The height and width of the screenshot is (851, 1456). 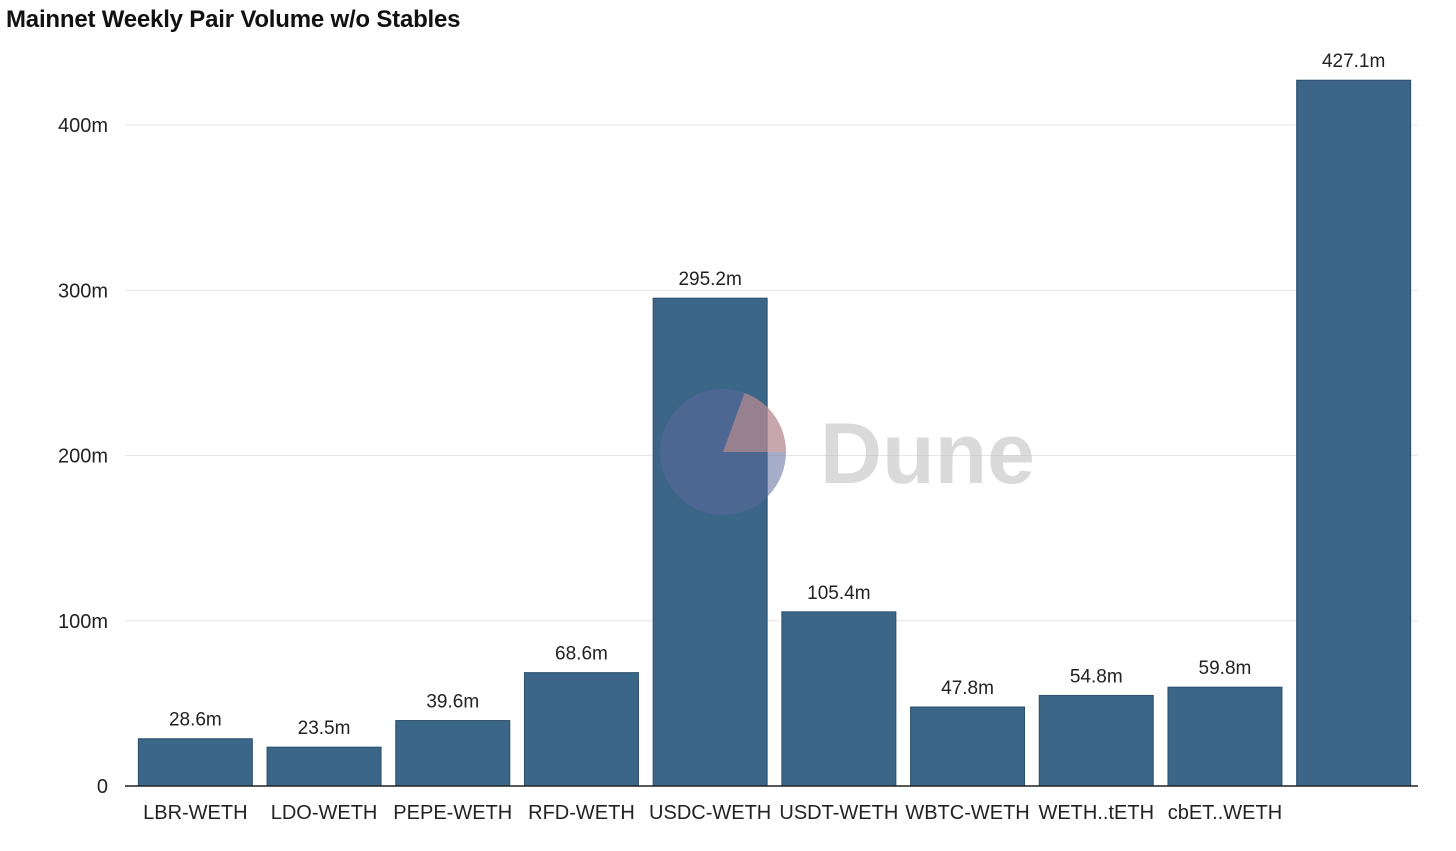 I want to click on dune-watermark: Dune, so click(x=847, y=452).